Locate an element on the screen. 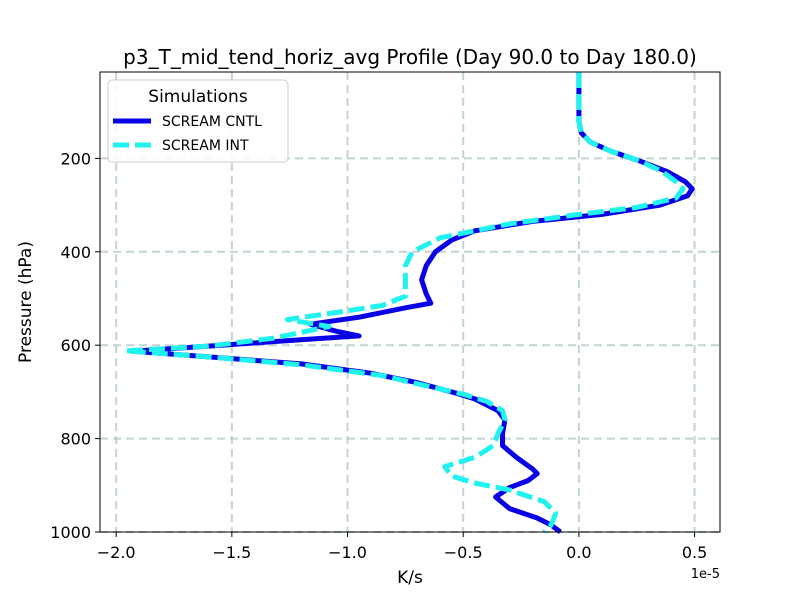  x-tick-label: −1.0 is located at coordinates (347, 552).